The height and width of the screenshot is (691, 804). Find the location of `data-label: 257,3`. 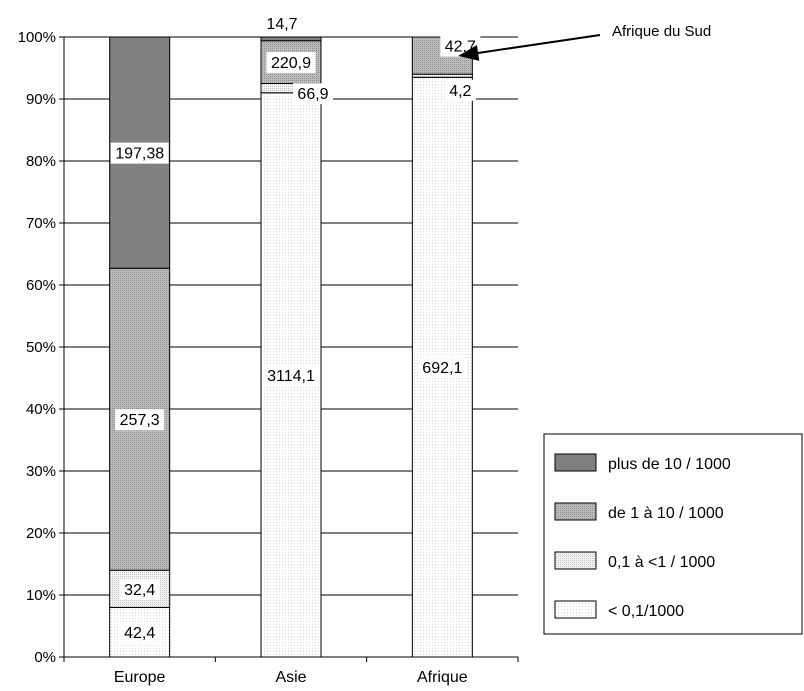

data-label: 257,3 is located at coordinates (140, 420).